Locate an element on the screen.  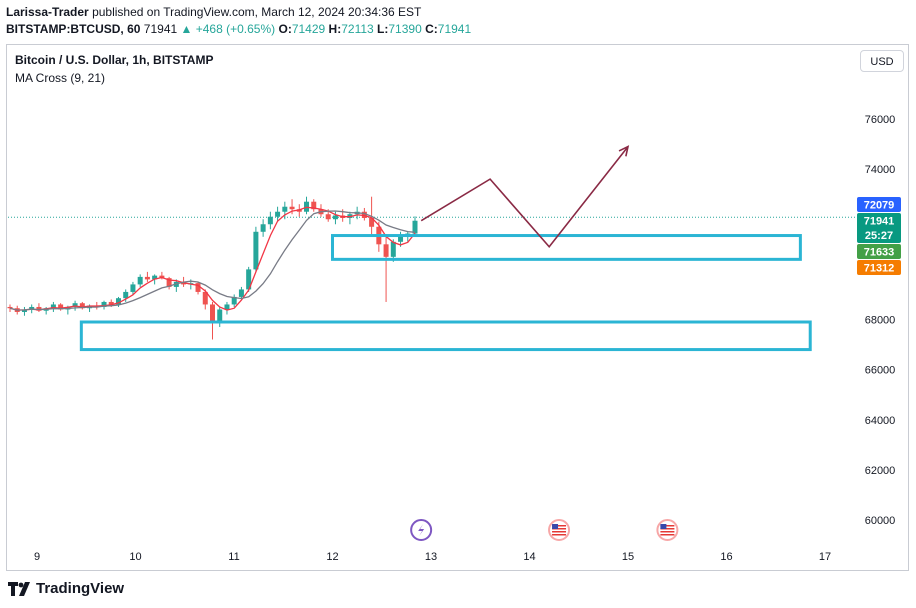
time-tick-label: 11 is located at coordinates (233, 557).